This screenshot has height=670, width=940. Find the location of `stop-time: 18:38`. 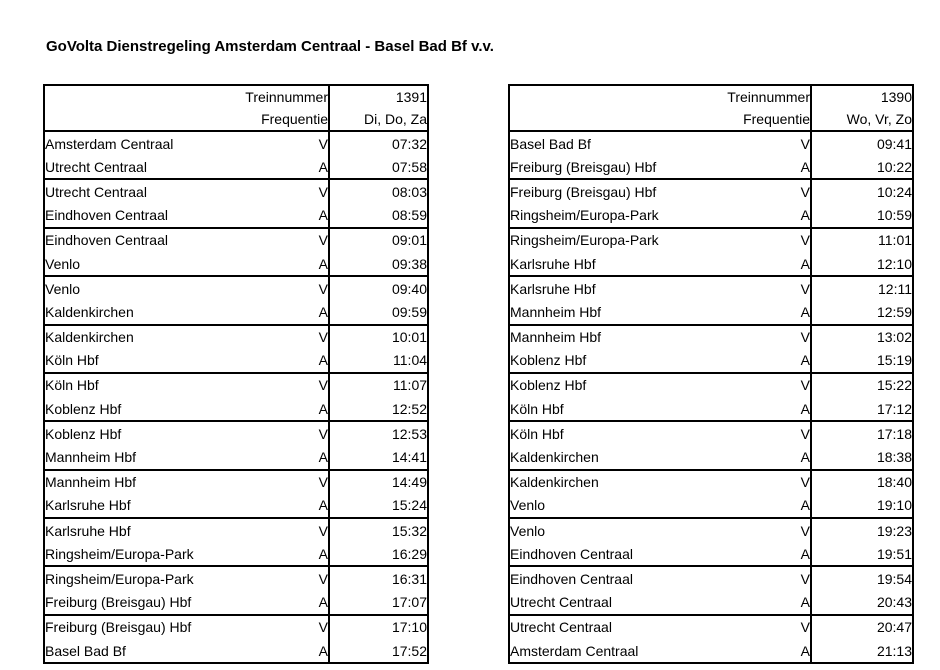

stop-time: 18:38 is located at coordinates (862, 457).